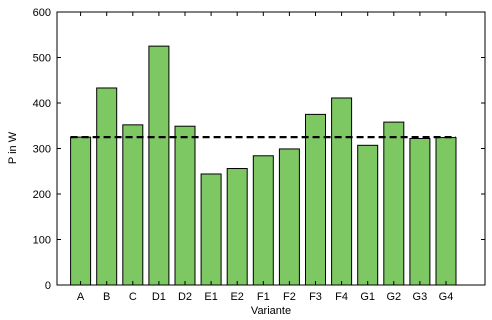 This screenshot has width=492, height=320. What do you see at coordinates (341, 297) in the screenshot?
I see `x-tick-label: F4` at bounding box center [341, 297].